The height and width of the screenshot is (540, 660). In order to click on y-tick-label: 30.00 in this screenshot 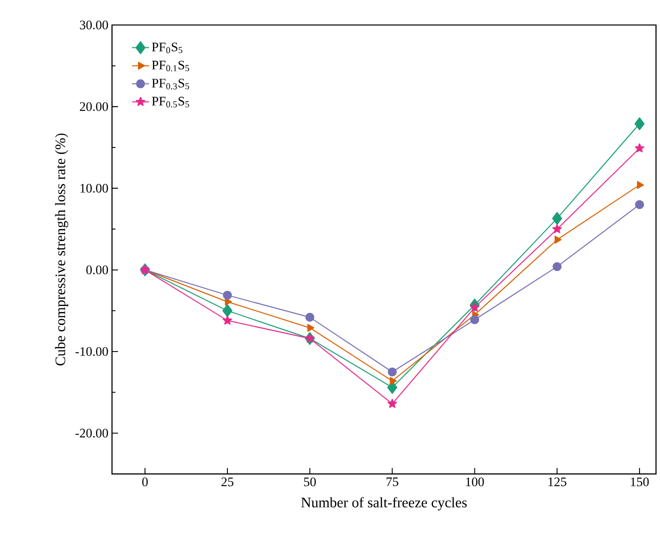, I will do `click(94, 25)`.